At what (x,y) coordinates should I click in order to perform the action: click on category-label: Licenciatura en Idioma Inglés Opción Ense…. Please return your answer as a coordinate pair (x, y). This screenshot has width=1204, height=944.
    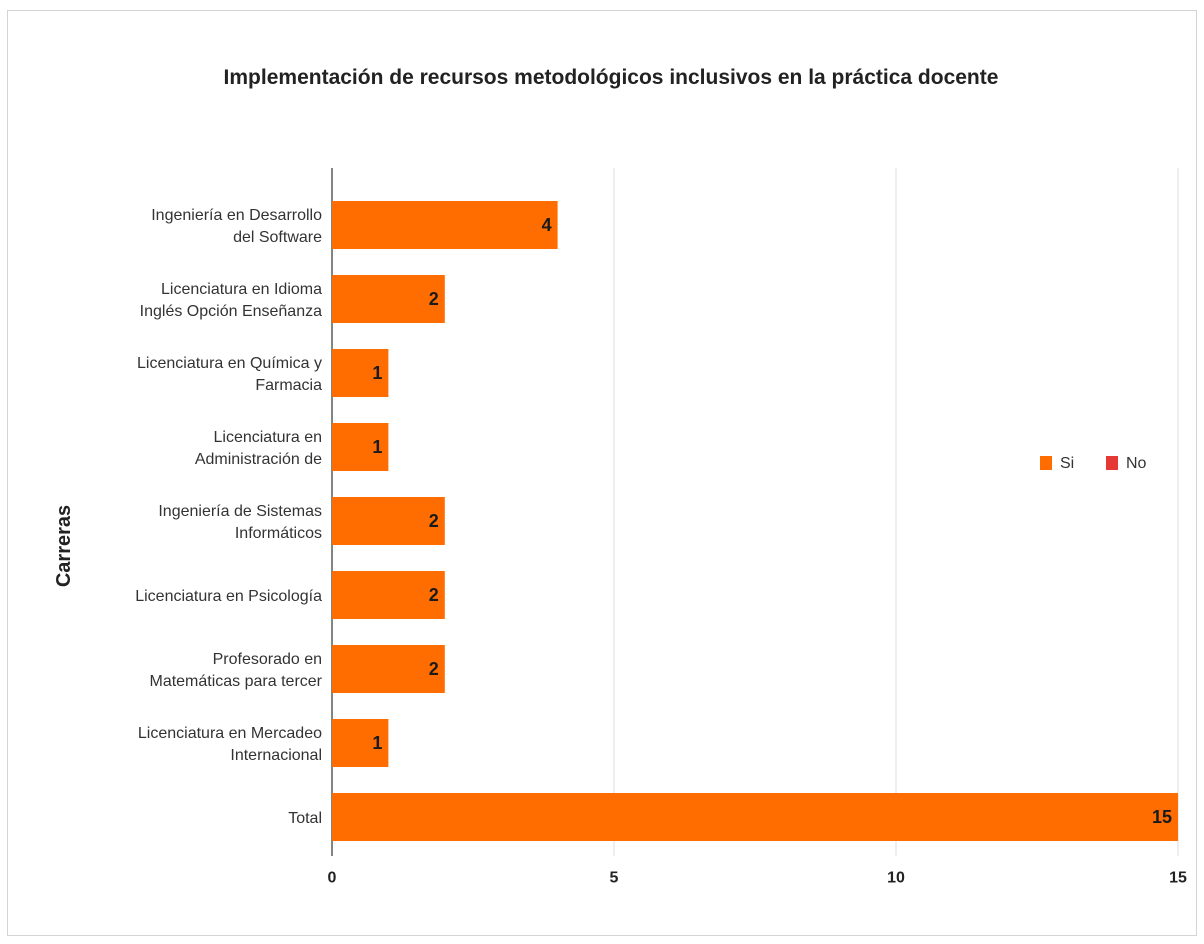
    Looking at the image, I should click on (231, 300).